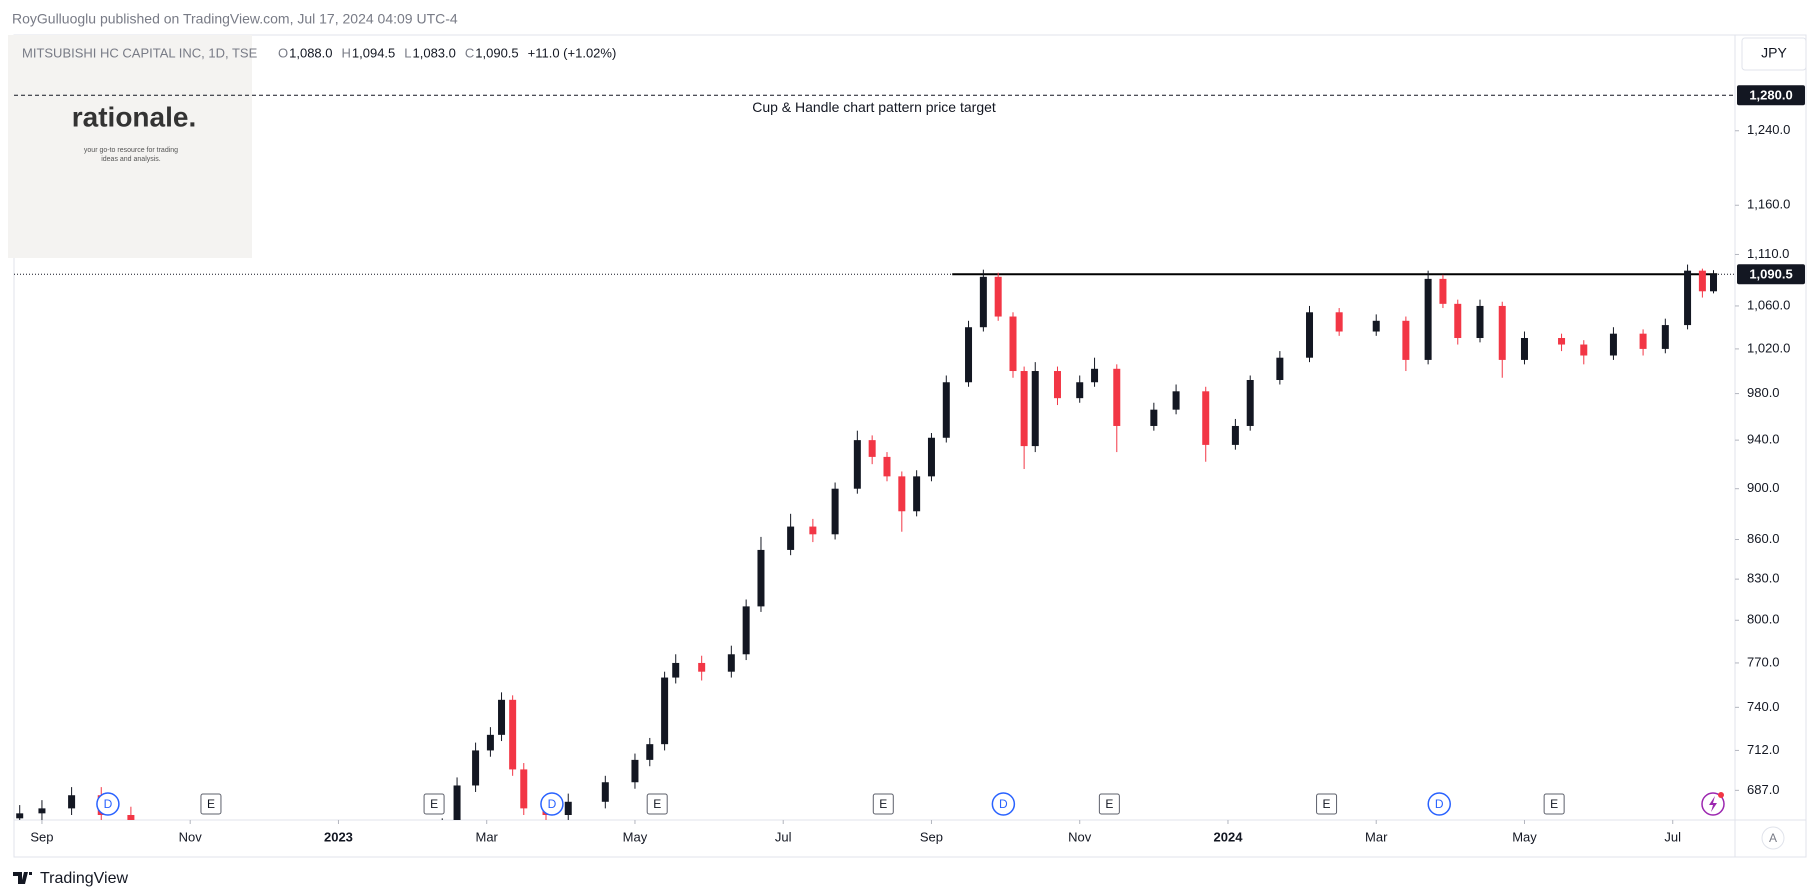  I want to click on ohlc-value: 1,094.5, so click(373, 52).